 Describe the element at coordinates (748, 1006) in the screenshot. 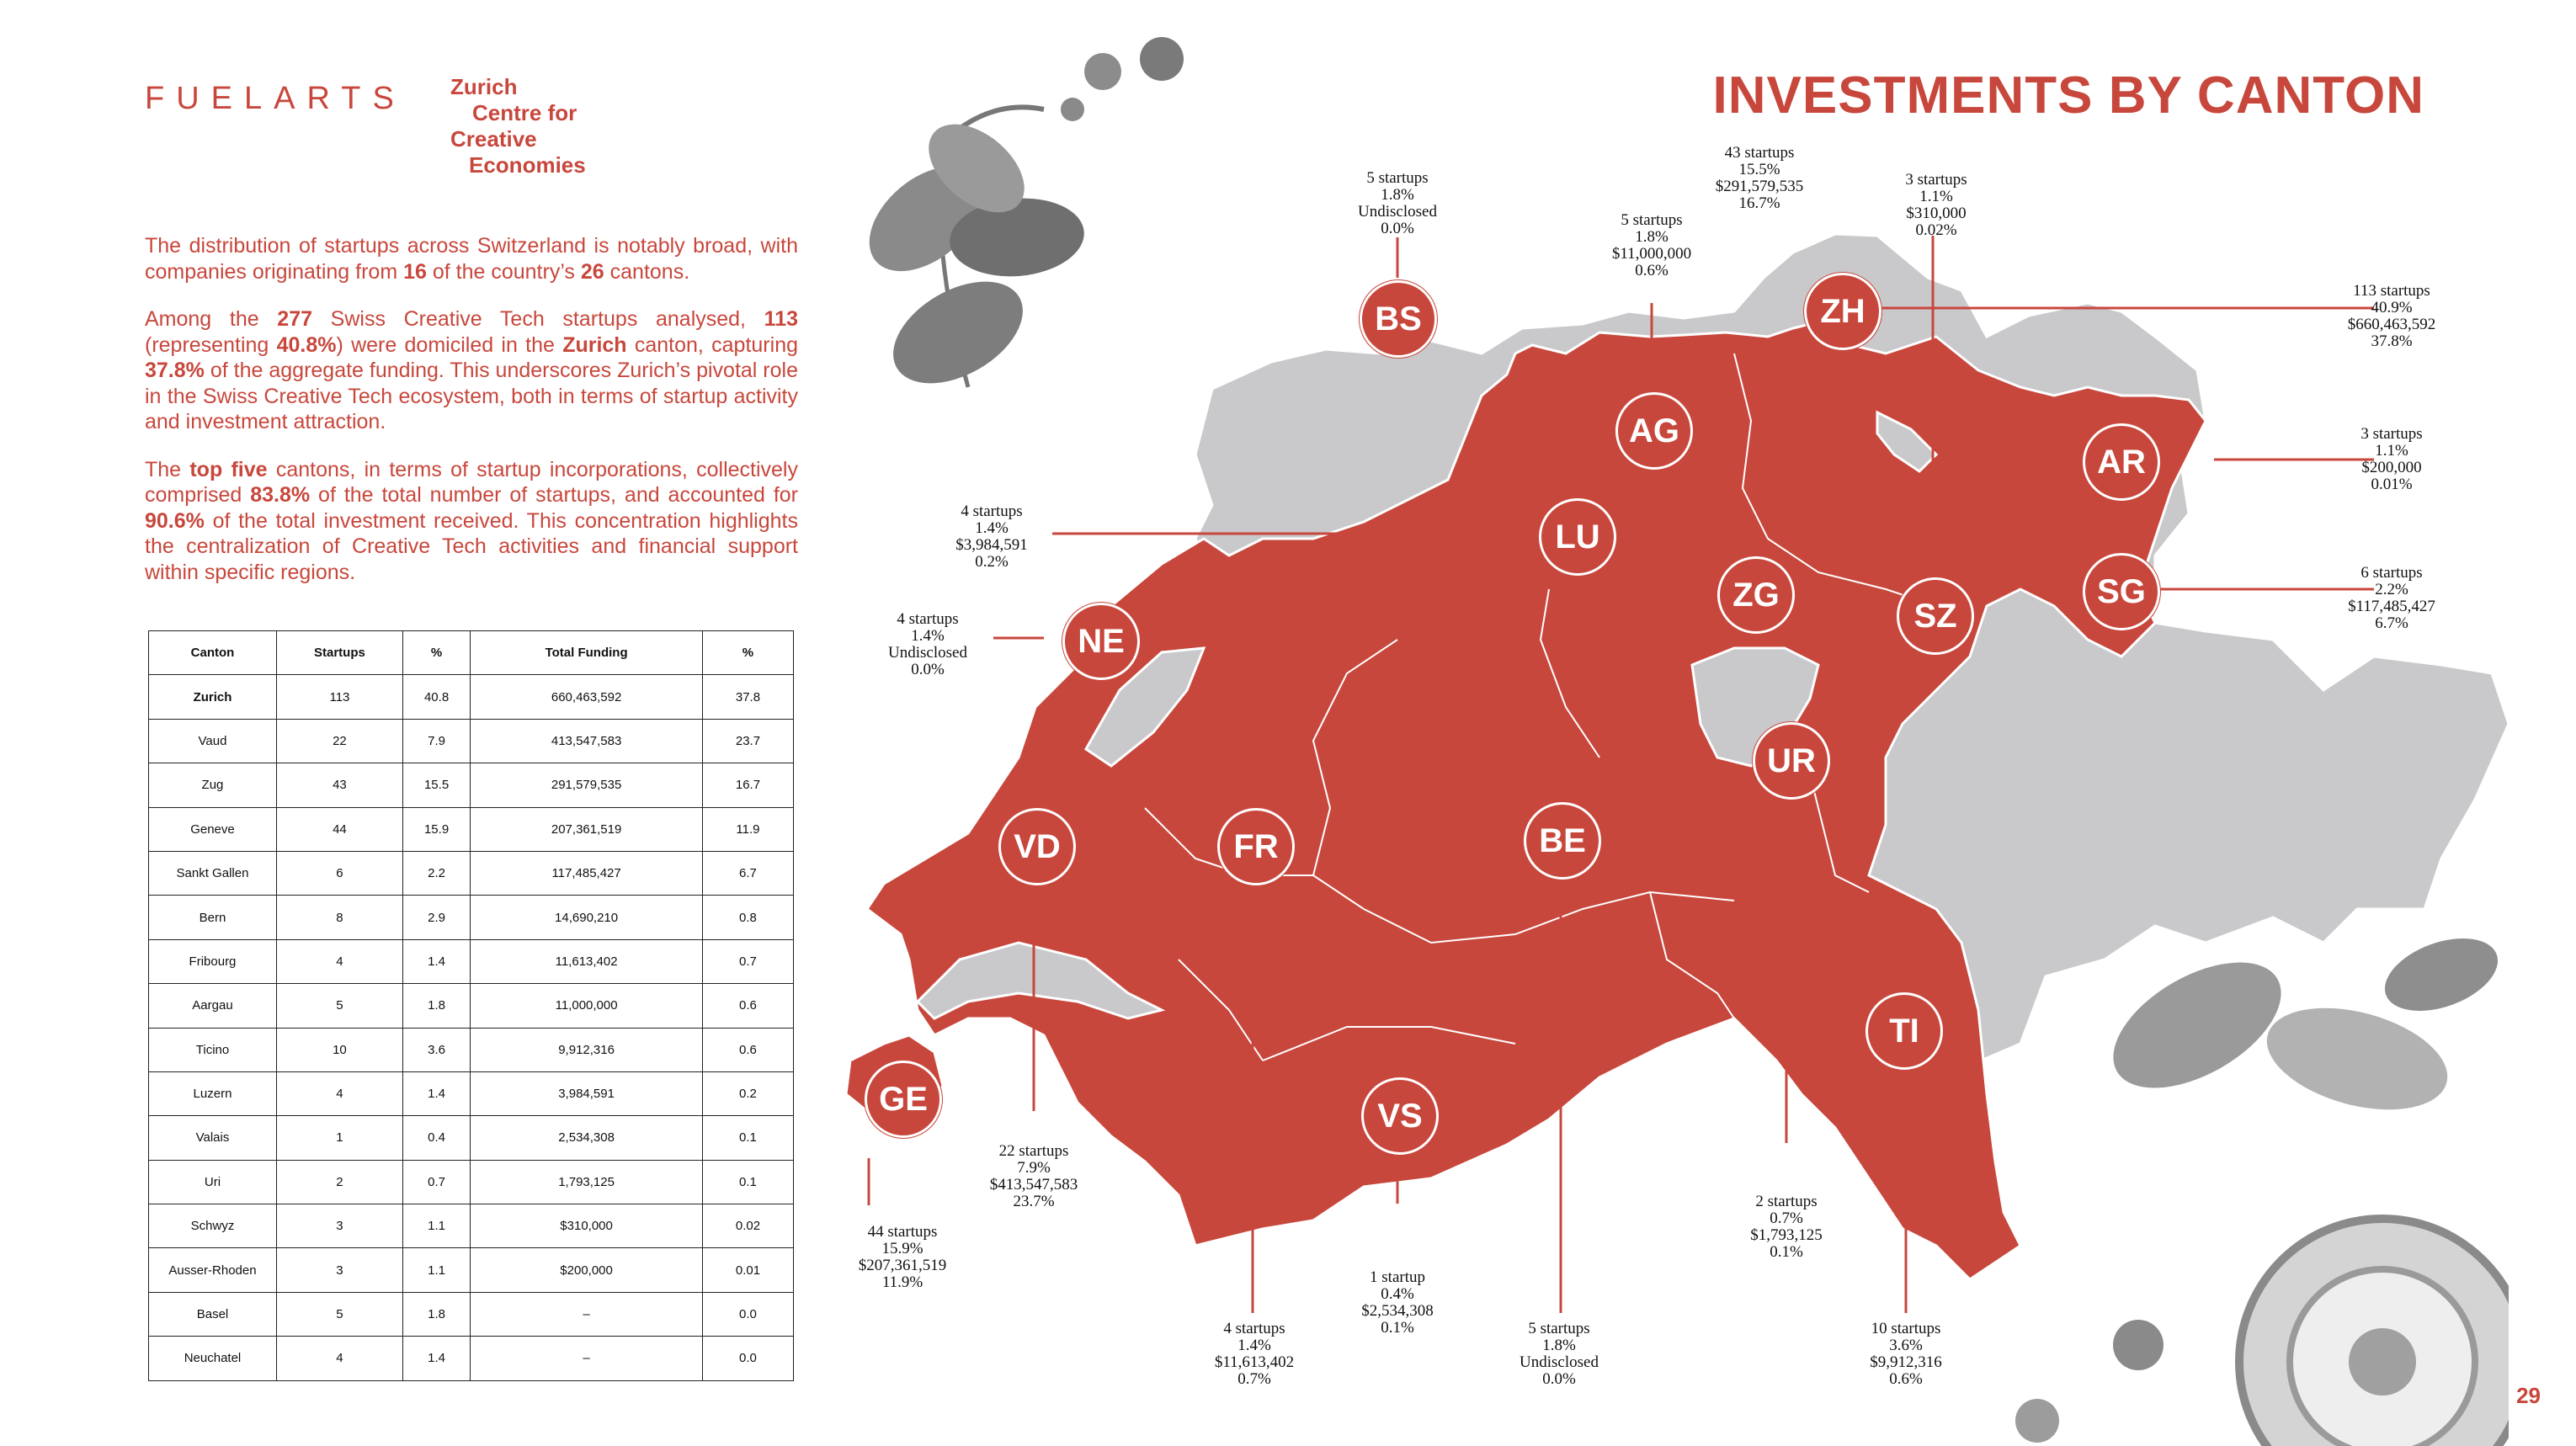

I see `cell-funding-pct: 0.6` at that location.